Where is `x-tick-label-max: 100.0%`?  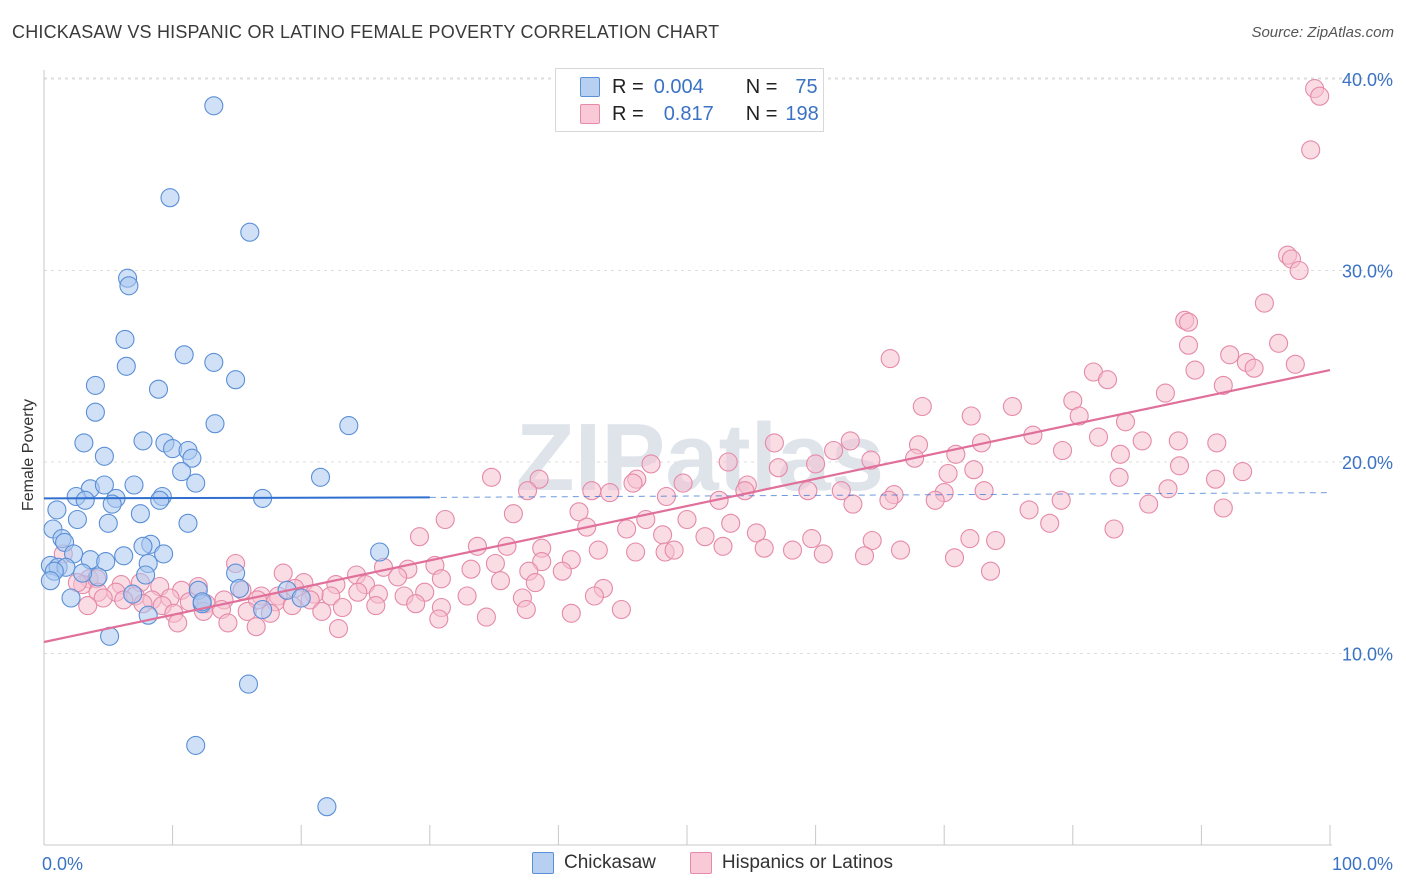
x-tick-label-max: 100.0% is located at coordinates (1362, 864).